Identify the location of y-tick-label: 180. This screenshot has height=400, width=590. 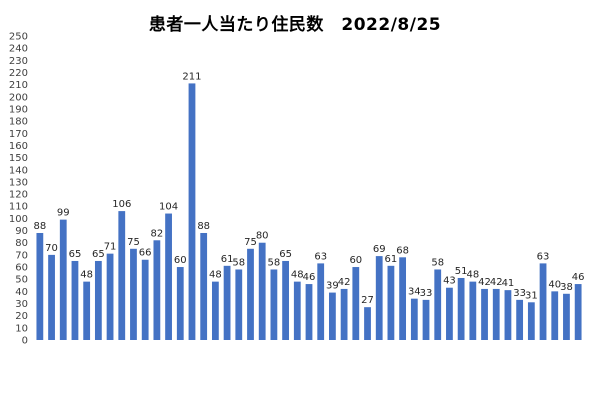
(18, 122).